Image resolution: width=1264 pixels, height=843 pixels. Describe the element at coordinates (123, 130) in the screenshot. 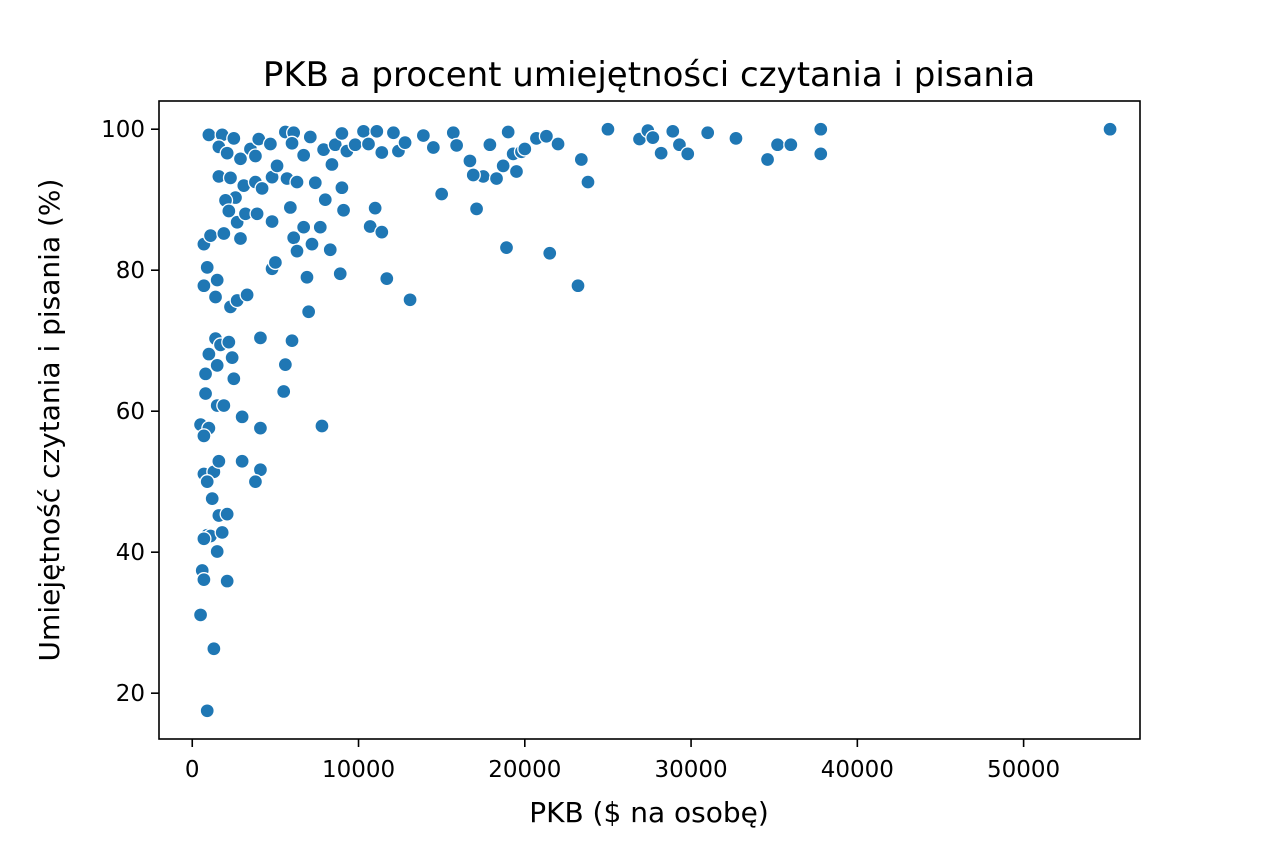

I see `y-tick-label: 100` at that location.